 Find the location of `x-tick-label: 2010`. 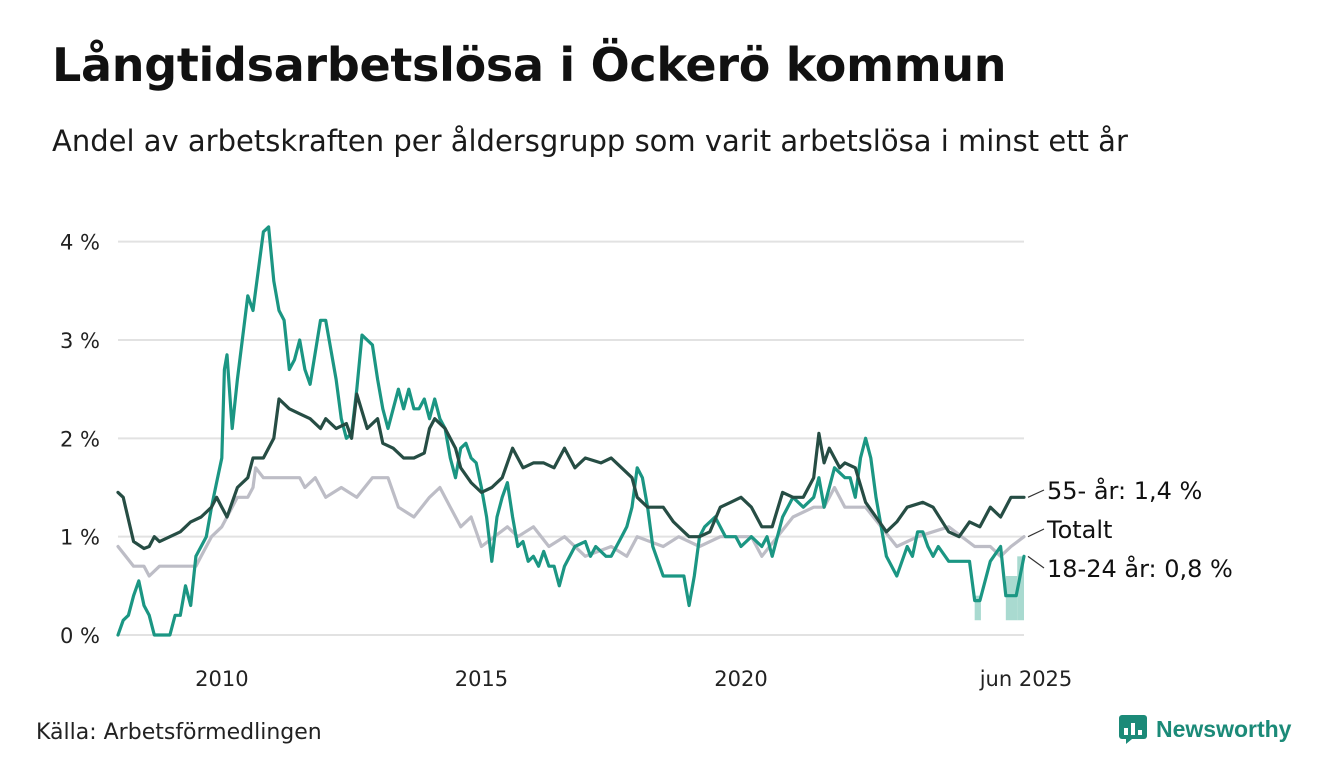

x-tick-label: 2010 is located at coordinates (221, 679).